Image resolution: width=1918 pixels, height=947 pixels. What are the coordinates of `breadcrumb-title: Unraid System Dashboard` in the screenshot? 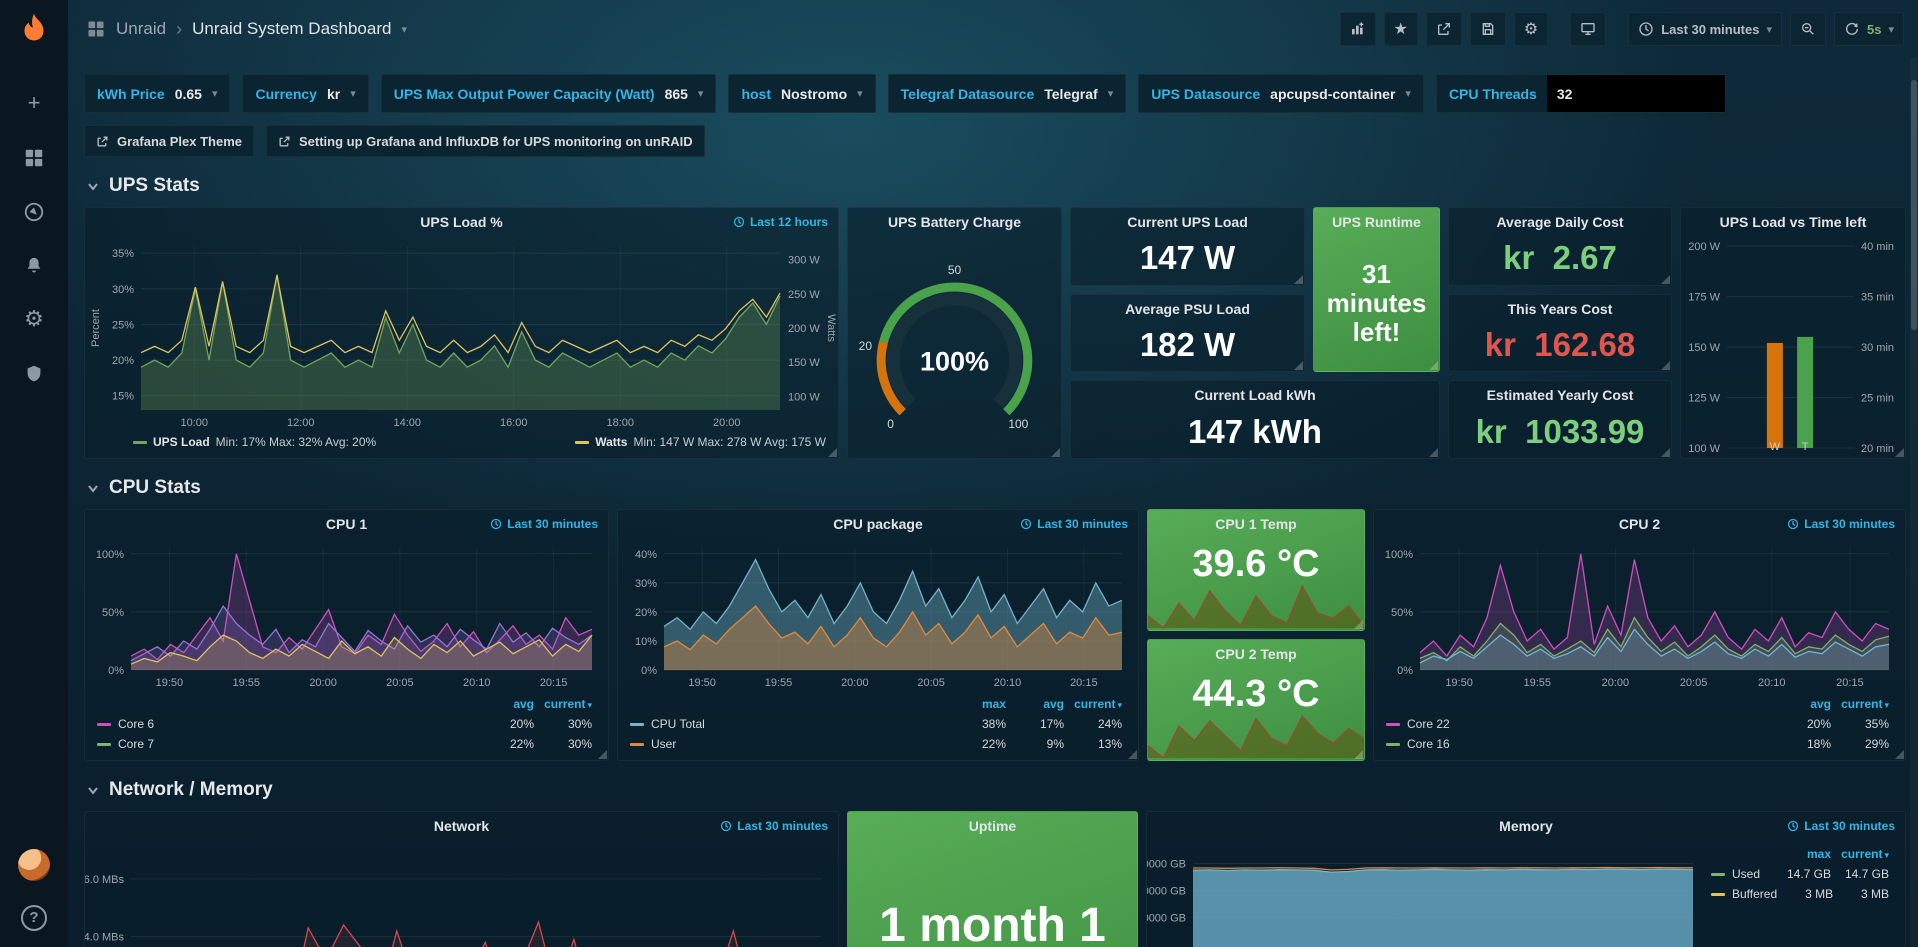 It's located at (292, 28).